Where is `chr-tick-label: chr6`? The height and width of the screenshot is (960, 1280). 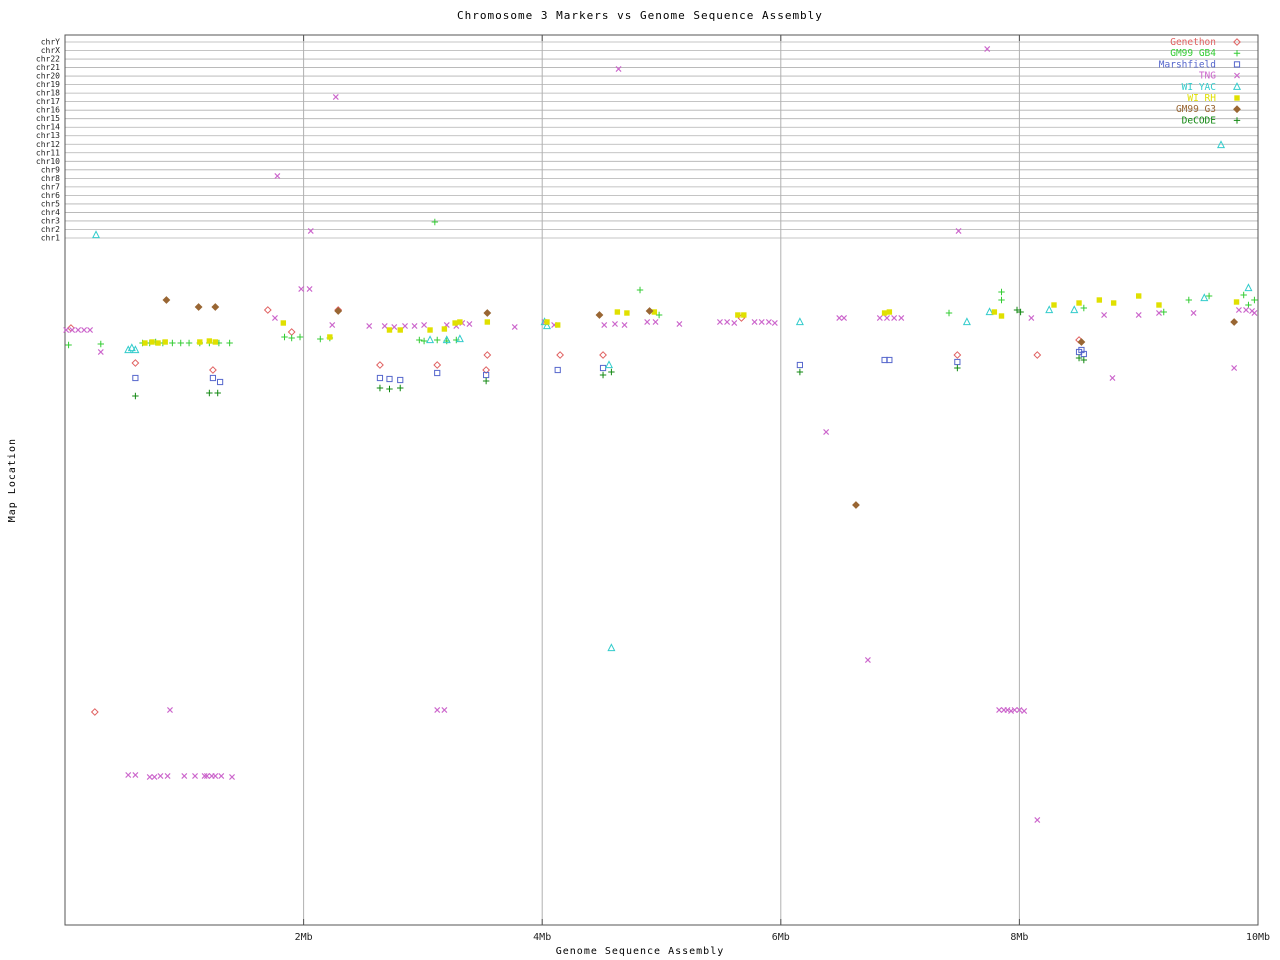 chr-tick-label: chr6 is located at coordinates (50, 195).